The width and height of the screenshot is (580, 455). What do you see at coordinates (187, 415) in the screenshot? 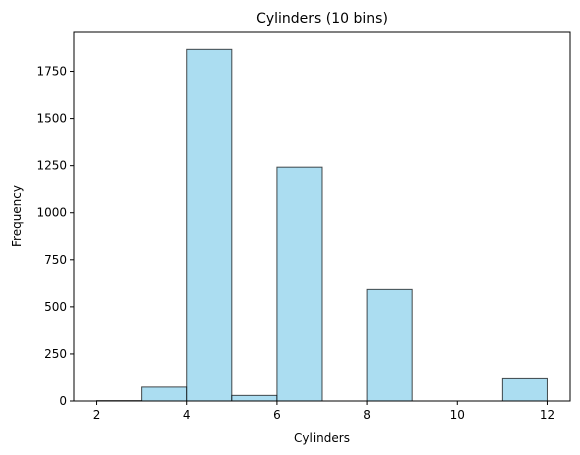
I see `x-tick-label: 4` at bounding box center [187, 415].